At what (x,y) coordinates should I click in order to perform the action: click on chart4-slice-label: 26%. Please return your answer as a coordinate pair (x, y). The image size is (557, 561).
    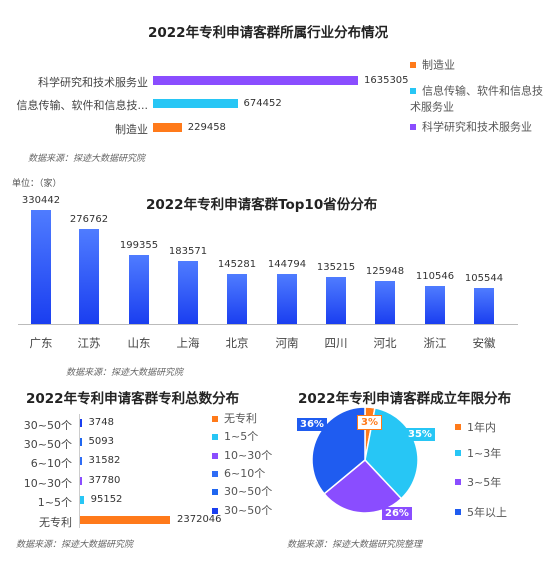
    Looking at the image, I should click on (397, 513).